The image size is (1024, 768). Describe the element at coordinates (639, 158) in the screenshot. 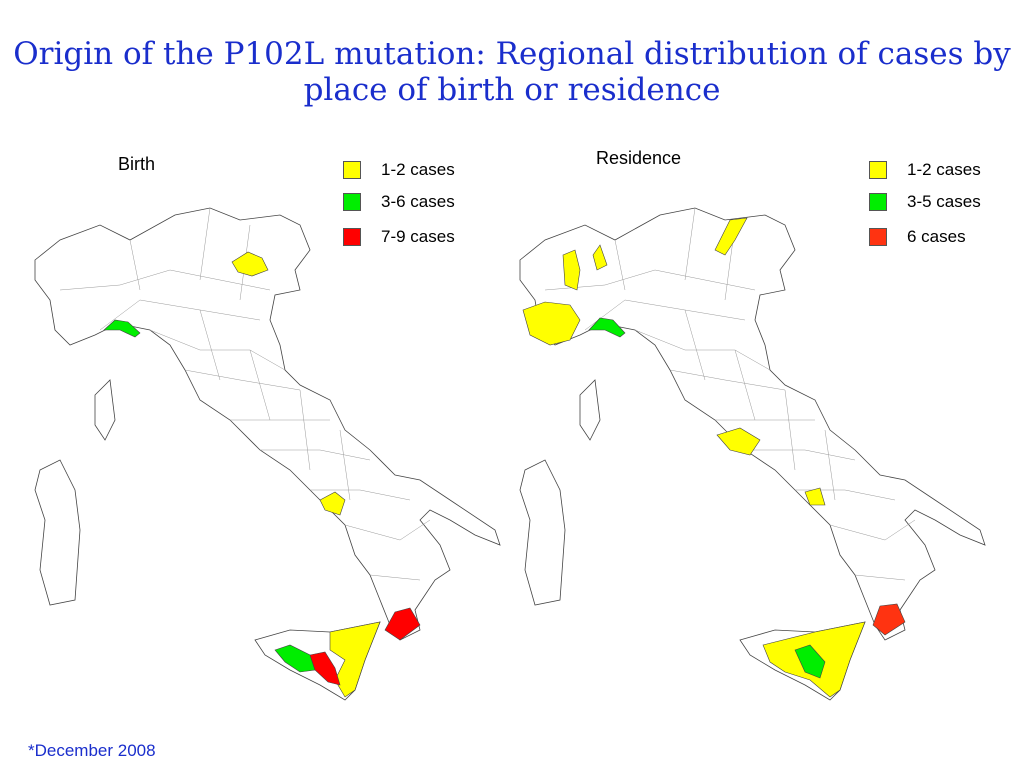

I see `map-label-residence: Residence` at that location.